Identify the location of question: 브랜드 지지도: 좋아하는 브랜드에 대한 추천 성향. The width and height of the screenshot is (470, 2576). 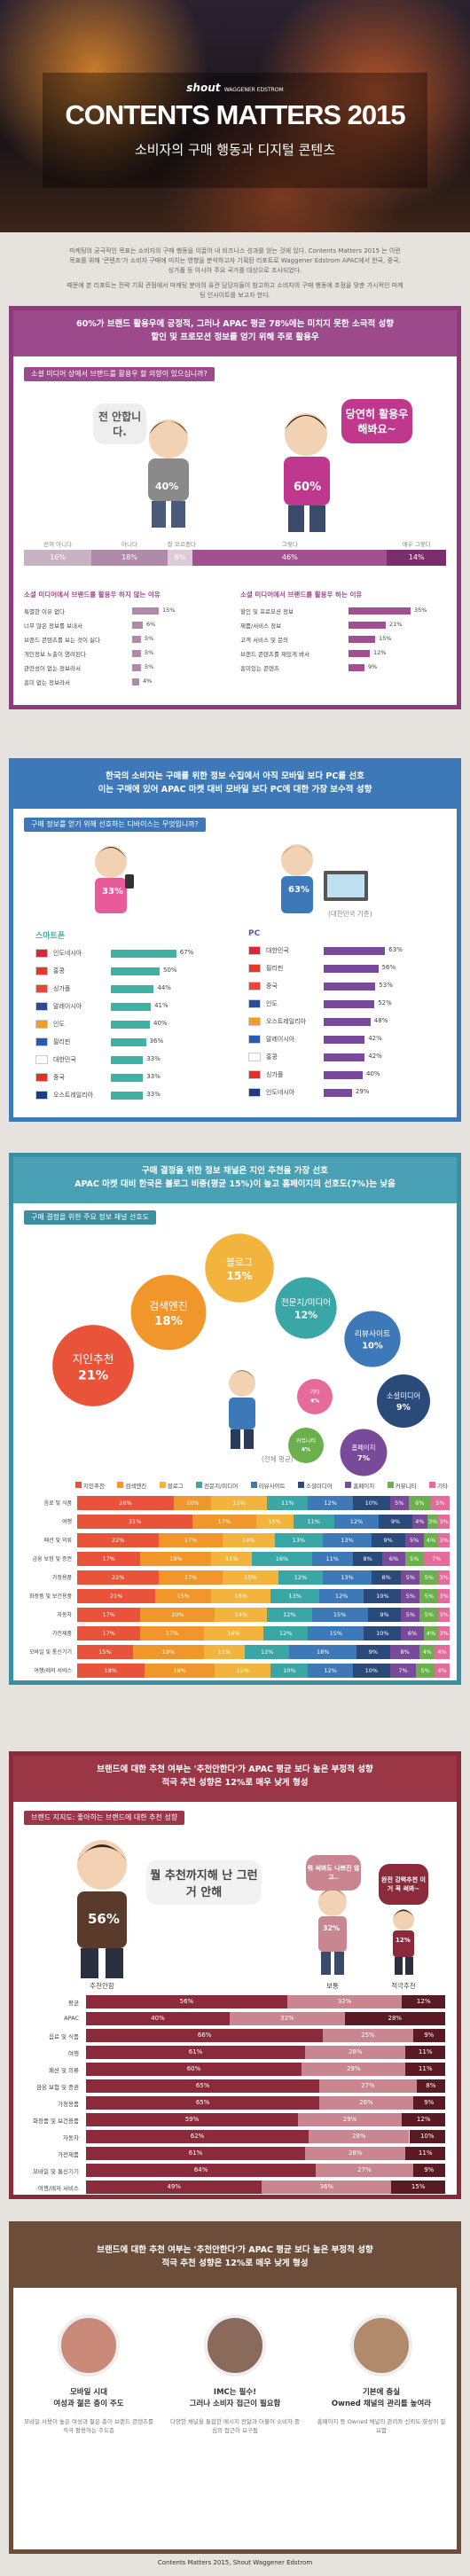
(104, 1818).